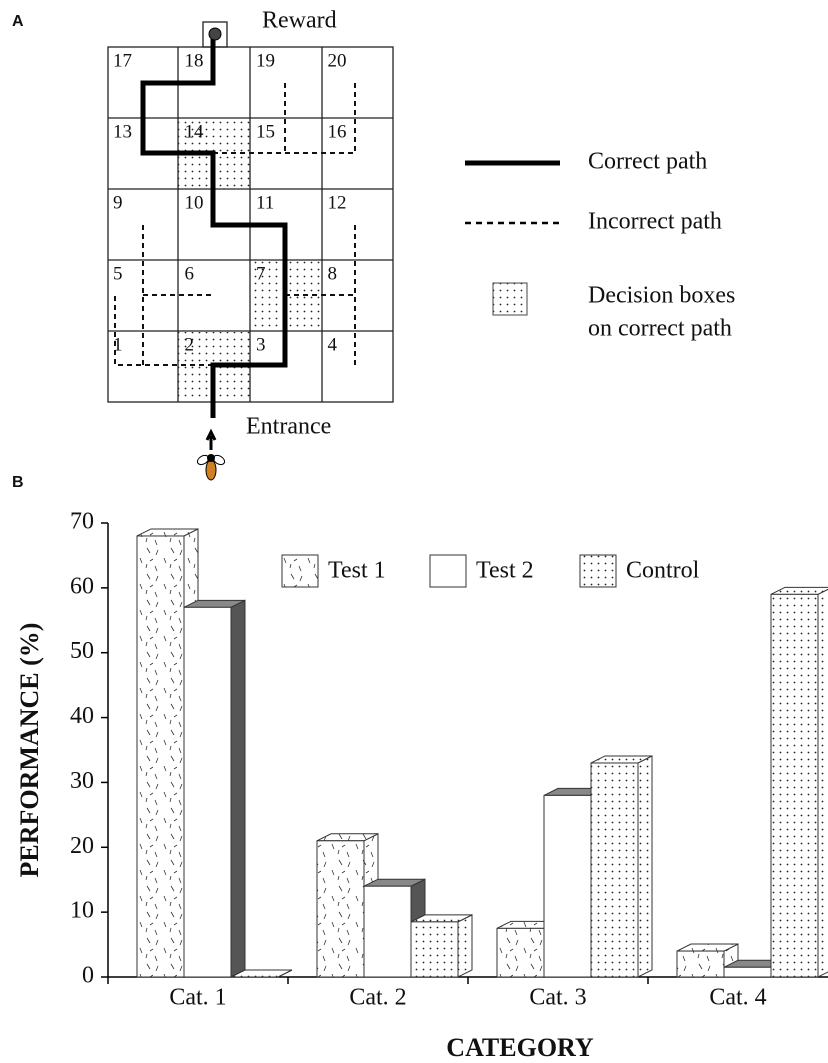 Image resolution: width=828 pixels, height=1063 pixels. Describe the element at coordinates (82, 522) in the screenshot. I see `y-tick-label: 70` at that location.